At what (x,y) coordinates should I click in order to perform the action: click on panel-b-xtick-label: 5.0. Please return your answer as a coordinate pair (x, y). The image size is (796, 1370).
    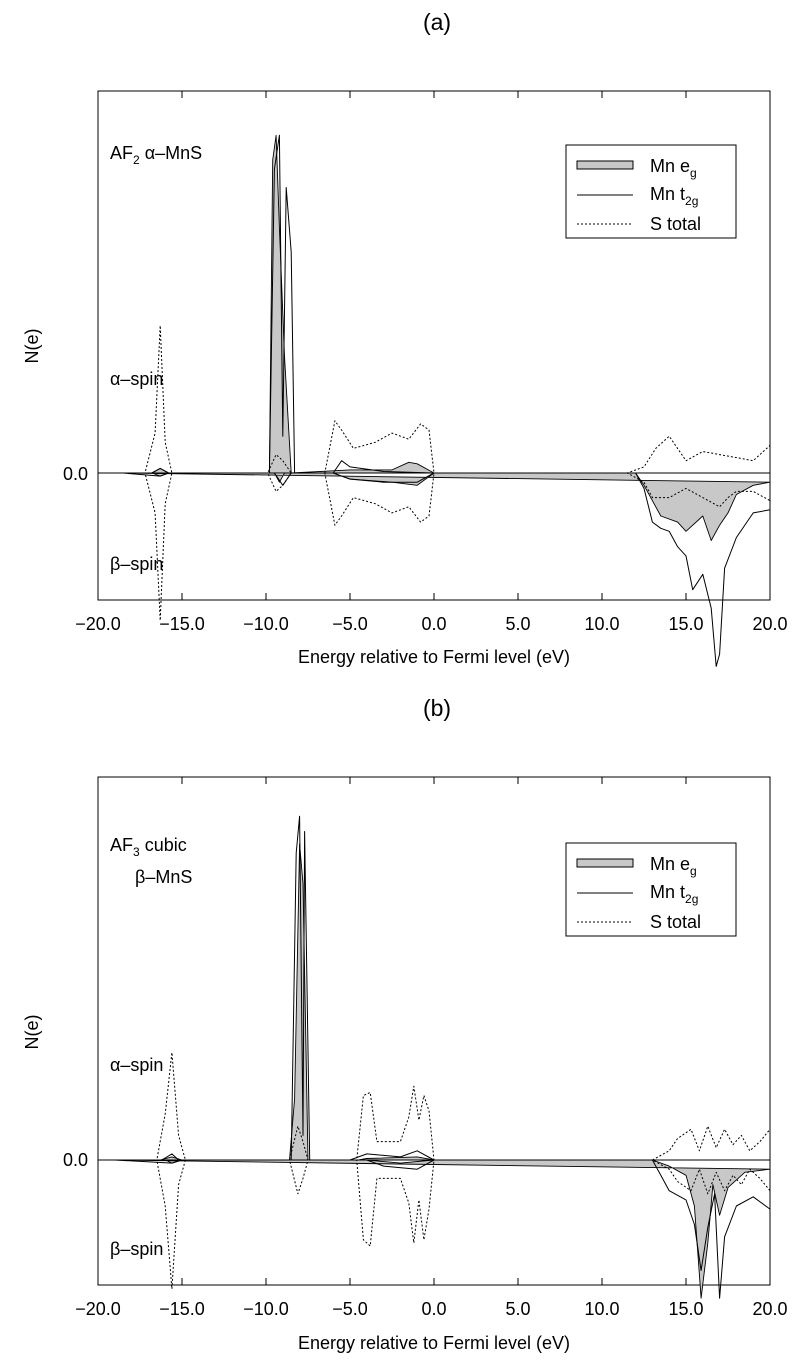
    Looking at the image, I should click on (517, 1309).